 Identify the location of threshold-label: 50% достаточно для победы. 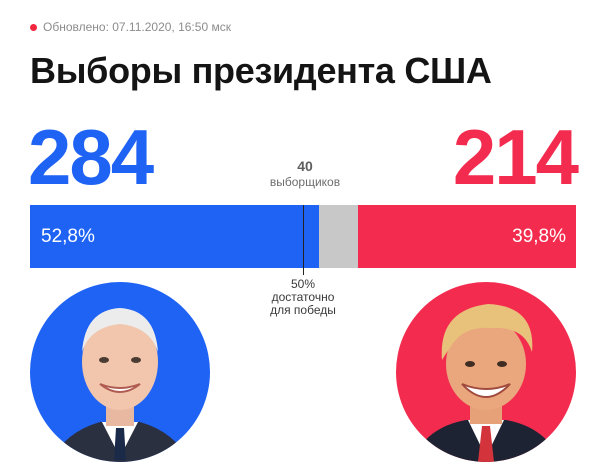
(303, 297).